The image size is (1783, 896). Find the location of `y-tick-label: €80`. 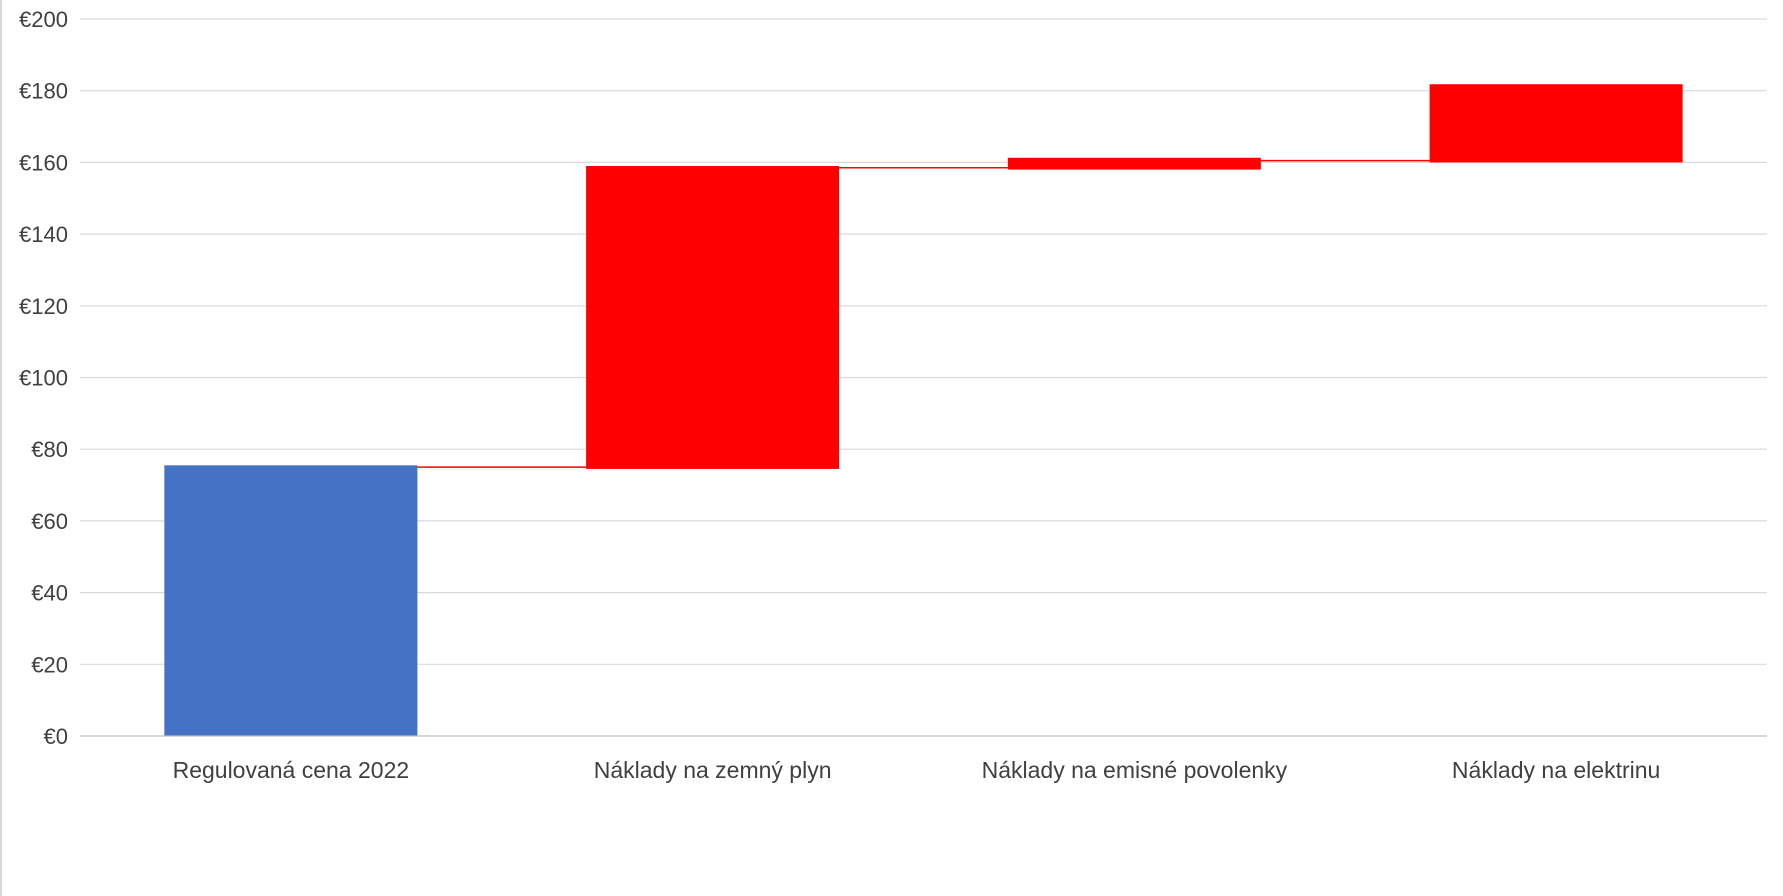

y-tick-label: €80 is located at coordinates (49, 449).